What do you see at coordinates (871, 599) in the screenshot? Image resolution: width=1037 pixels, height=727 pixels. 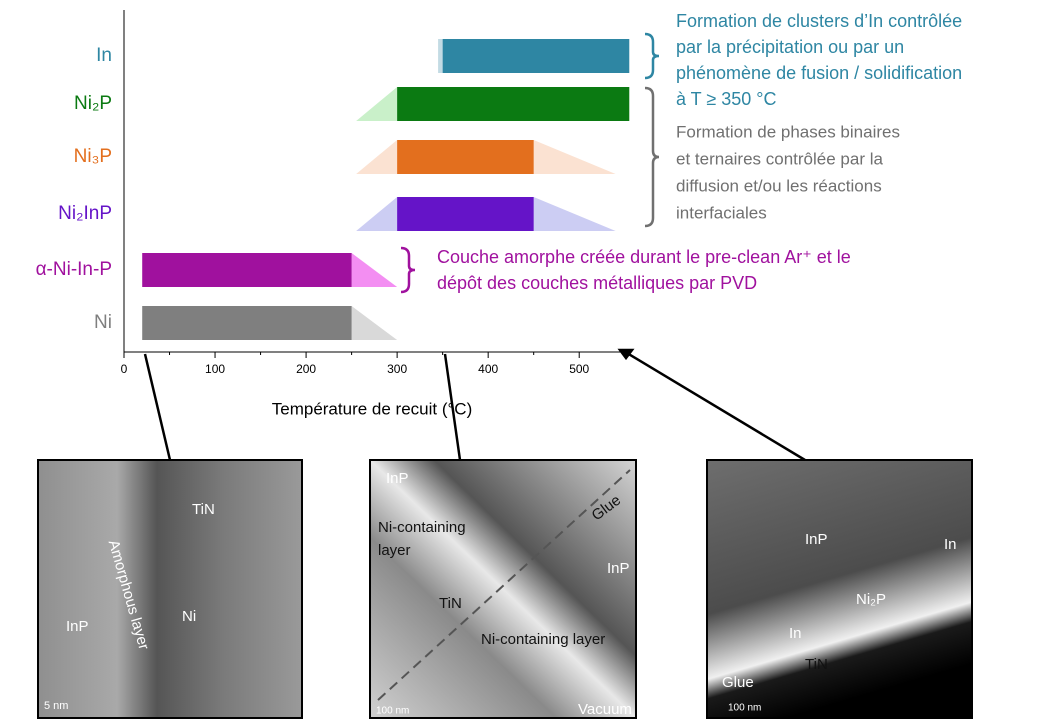 I see `image-label: Ni₂P` at bounding box center [871, 599].